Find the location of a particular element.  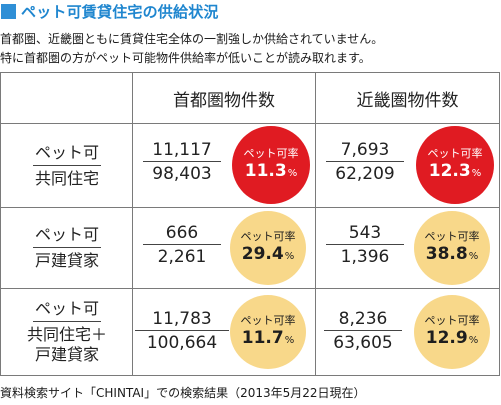

fraction: 11,117 98,403 is located at coordinates (182, 162).